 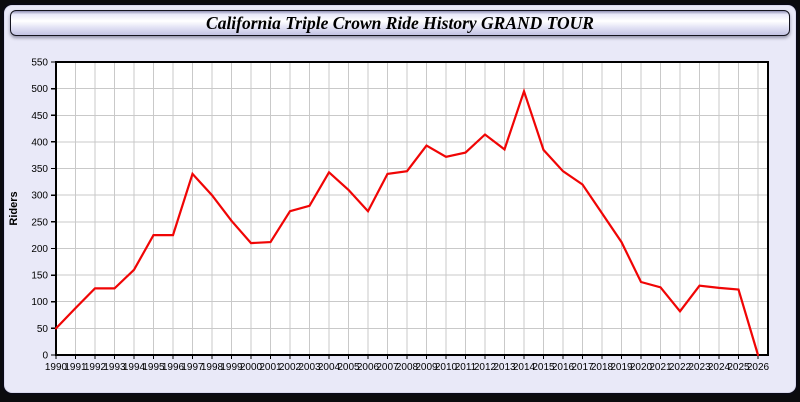 I want to click on x-axis-tick-label: 1999, so click(x=231, y=367).